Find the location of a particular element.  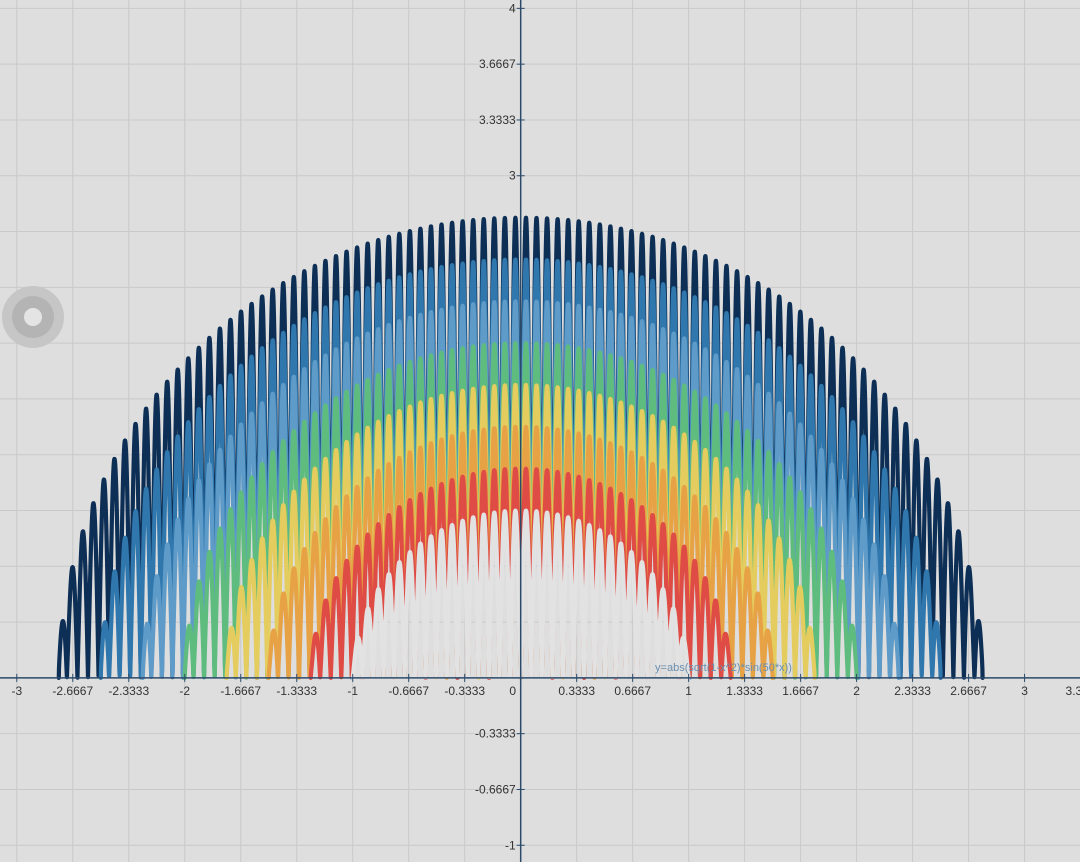

x-tick-label: -2.3333 is located at coordinates (128, 691).